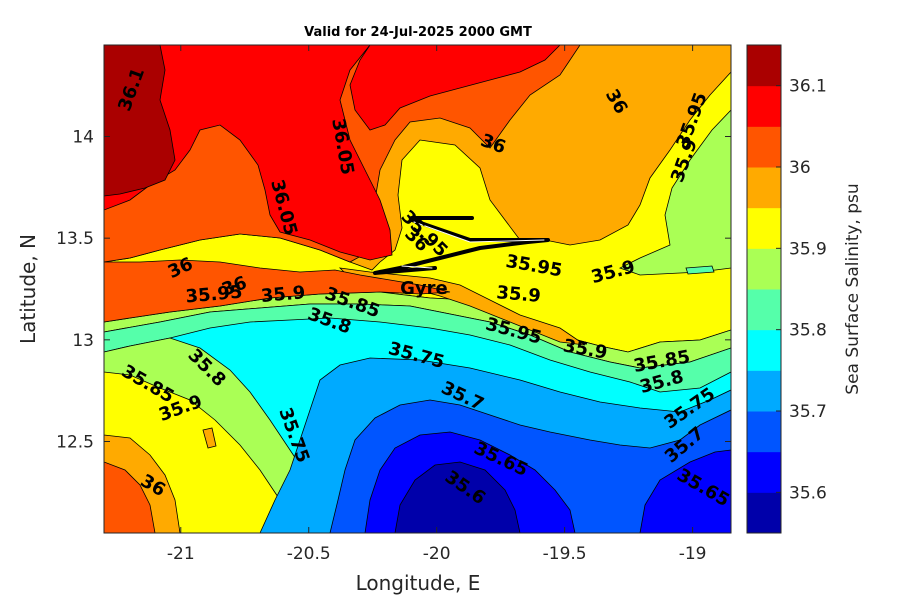 The height and width of the screenshot is (600, 900). Describe the element at coordinates (424, 288) in the screenshot. I see `gyre-annotation: Gyre` at that location.